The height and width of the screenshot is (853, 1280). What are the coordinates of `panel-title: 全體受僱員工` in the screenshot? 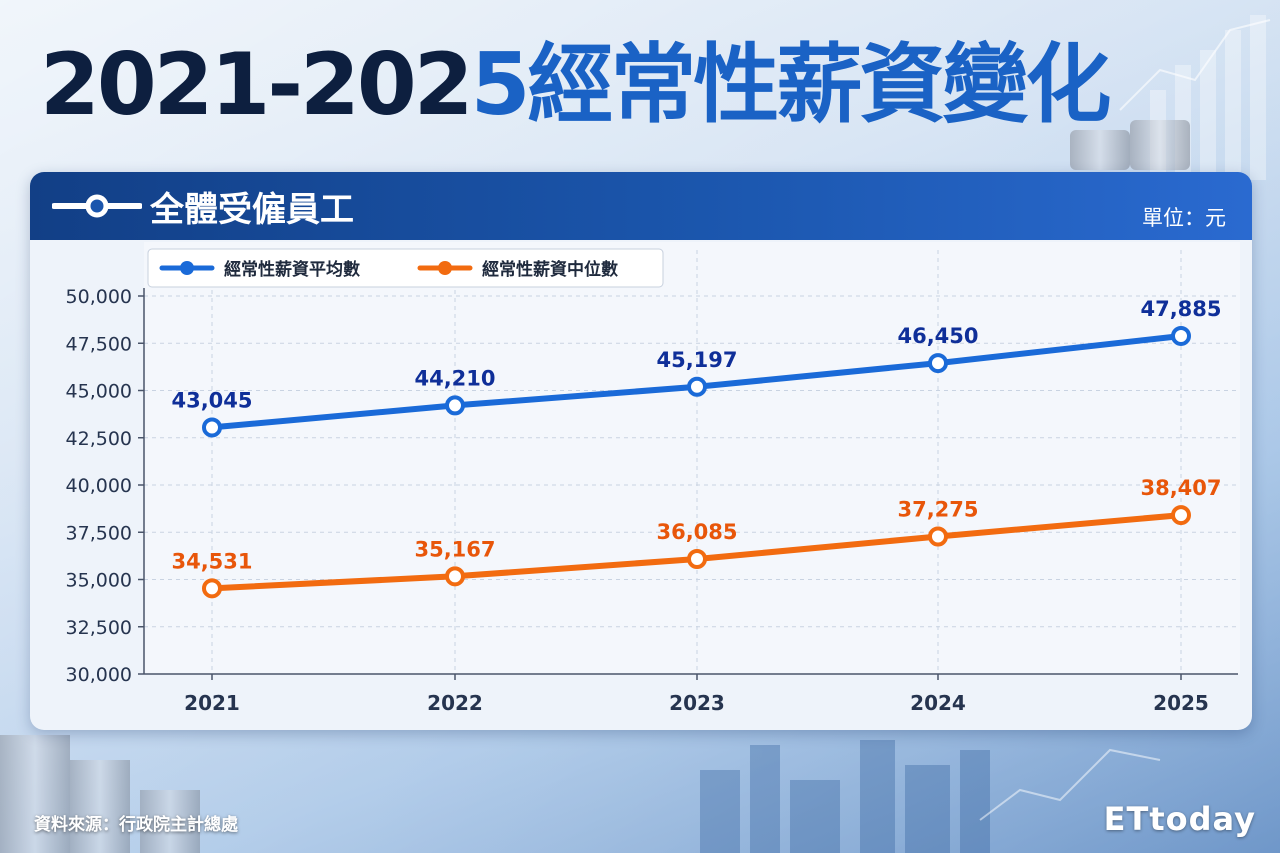 It's located at (252, 210).